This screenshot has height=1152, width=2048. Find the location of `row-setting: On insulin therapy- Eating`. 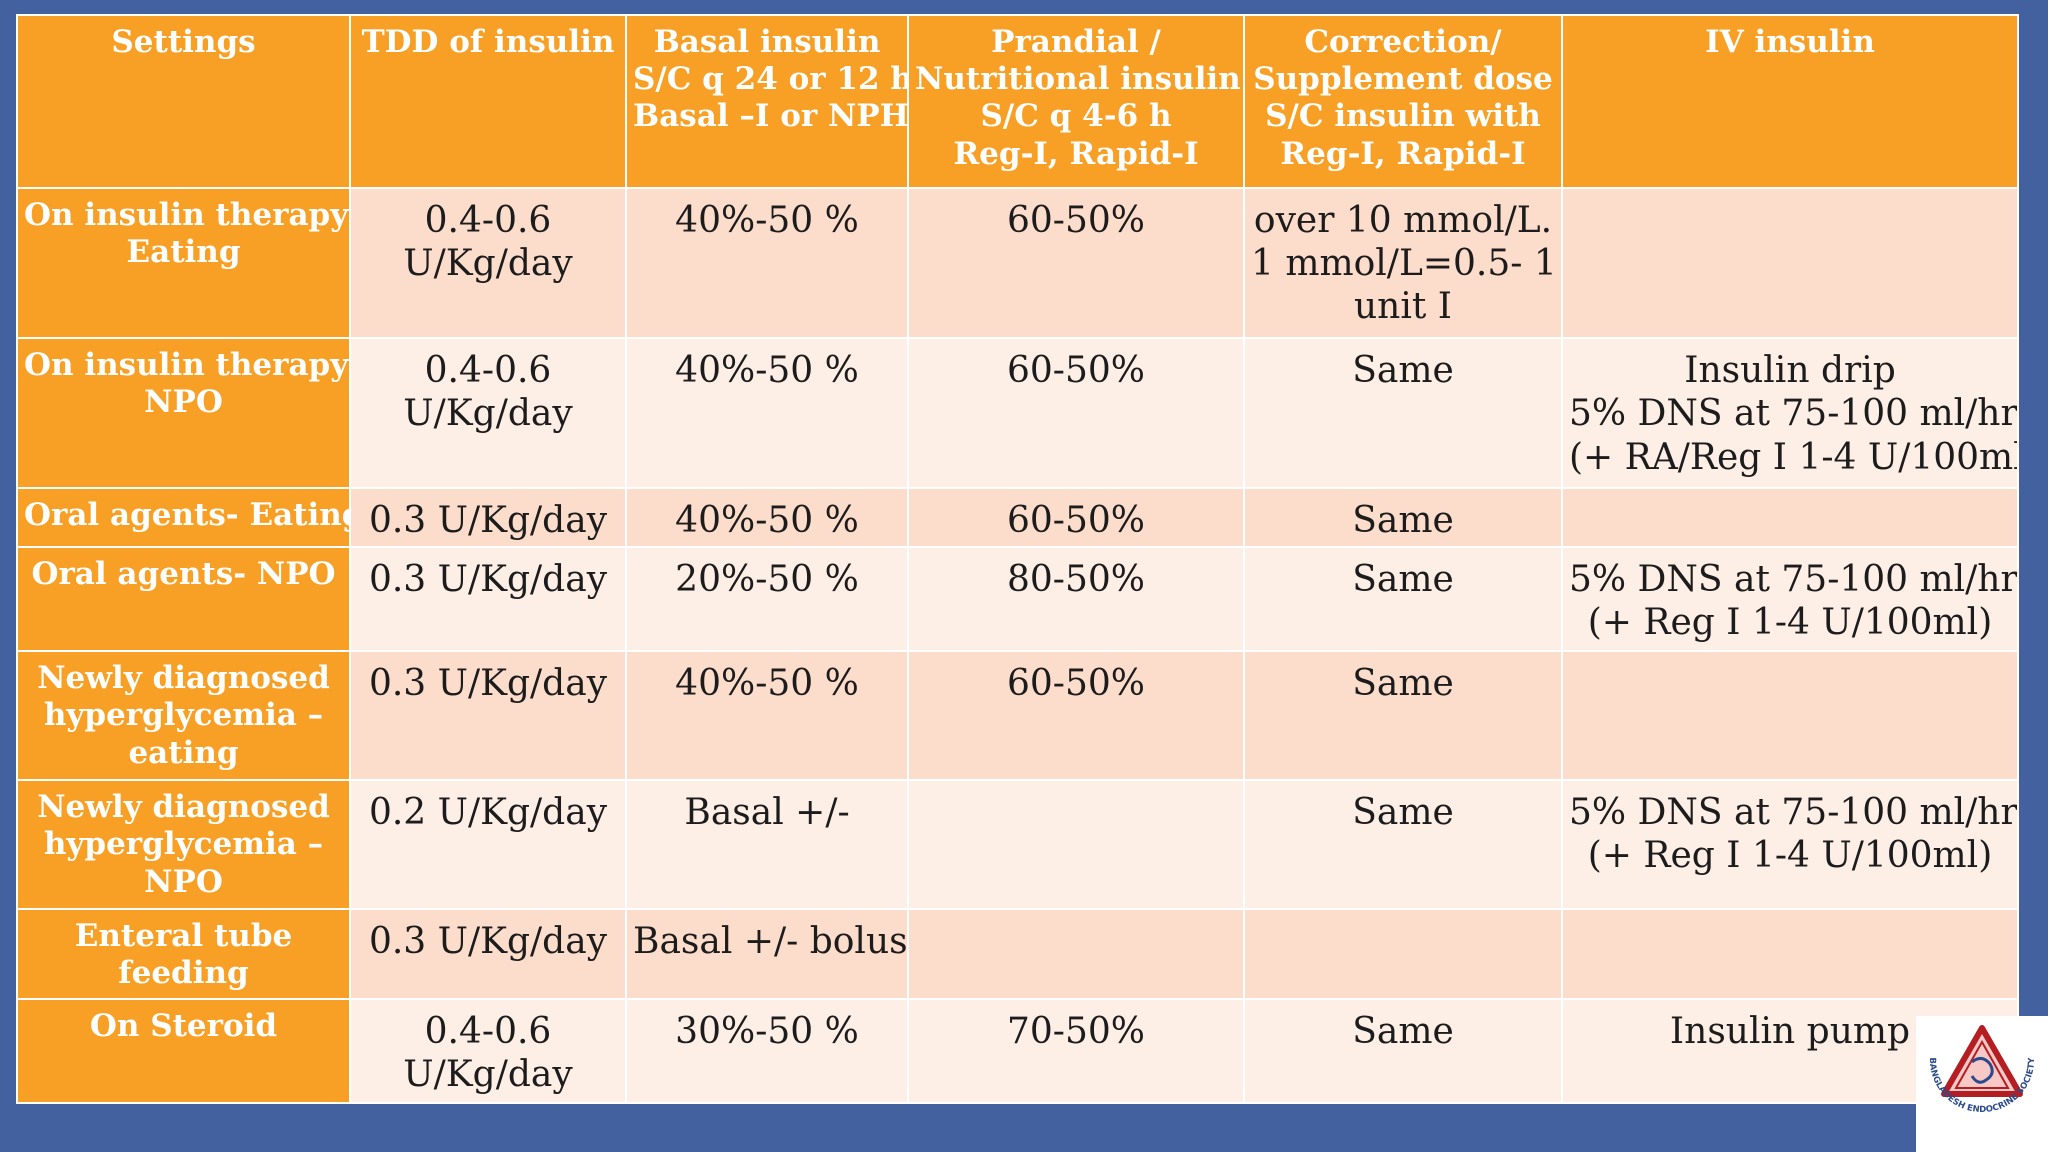

row-setting: On insulin therapy- Eating is located at coordinates (183, 263).